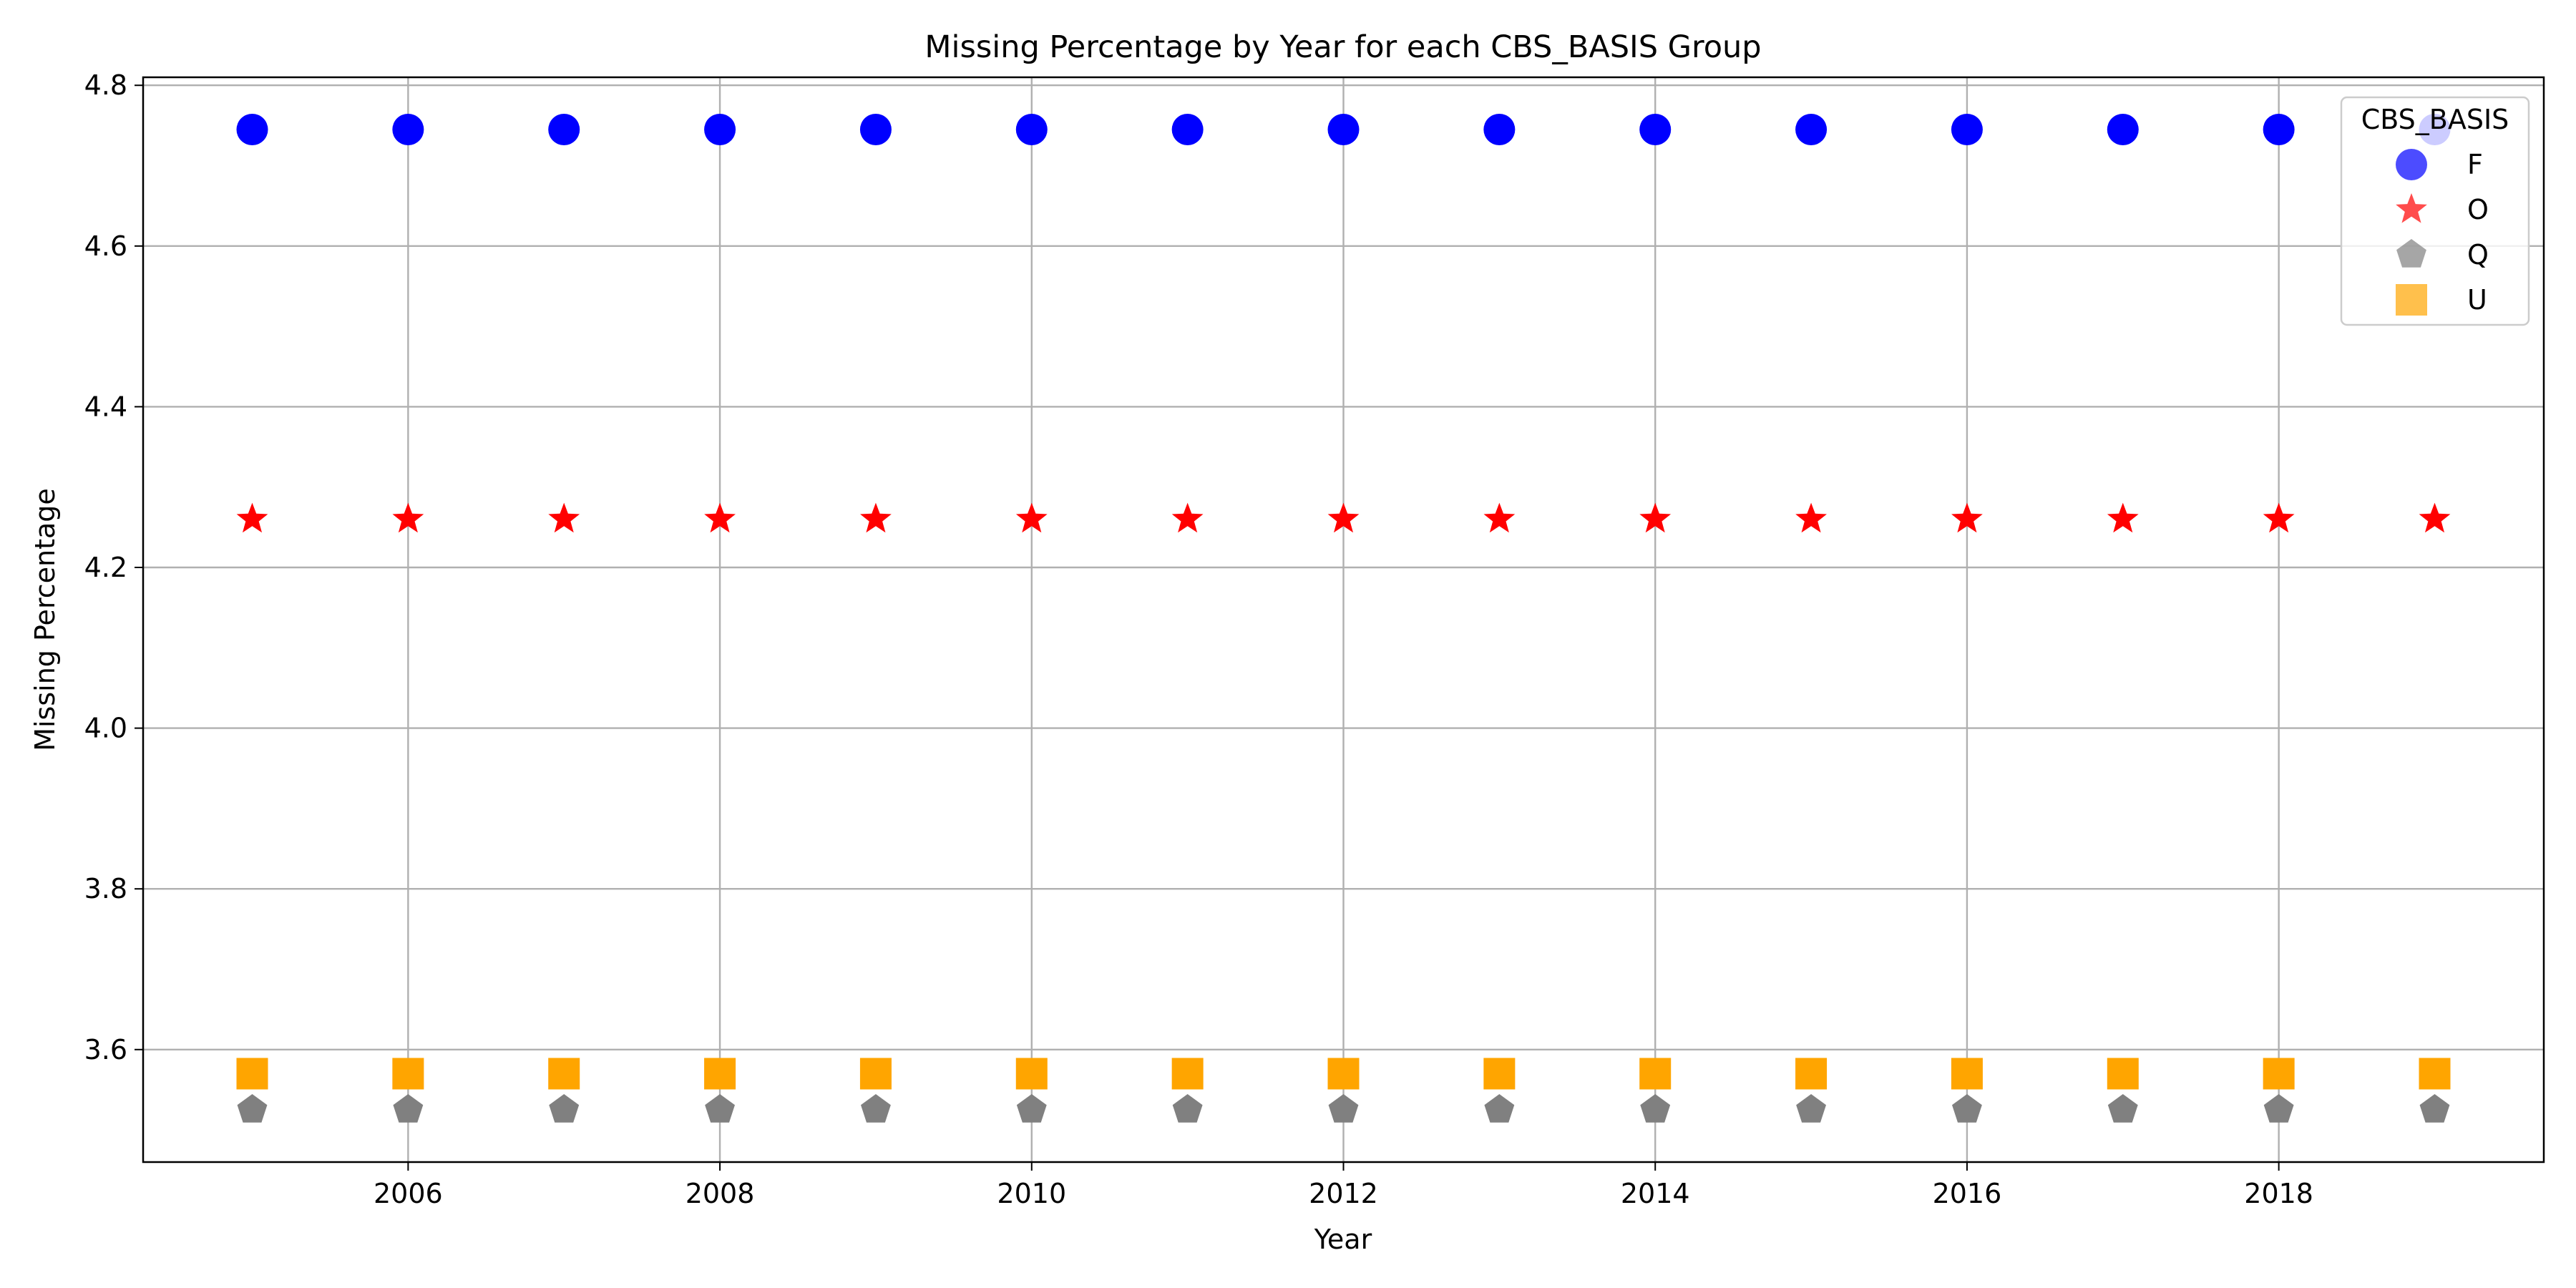  What do you see at coordinates (2279, 517) in the screenshot?
I see `point-o-2018` at bounding box center [2279, 517].